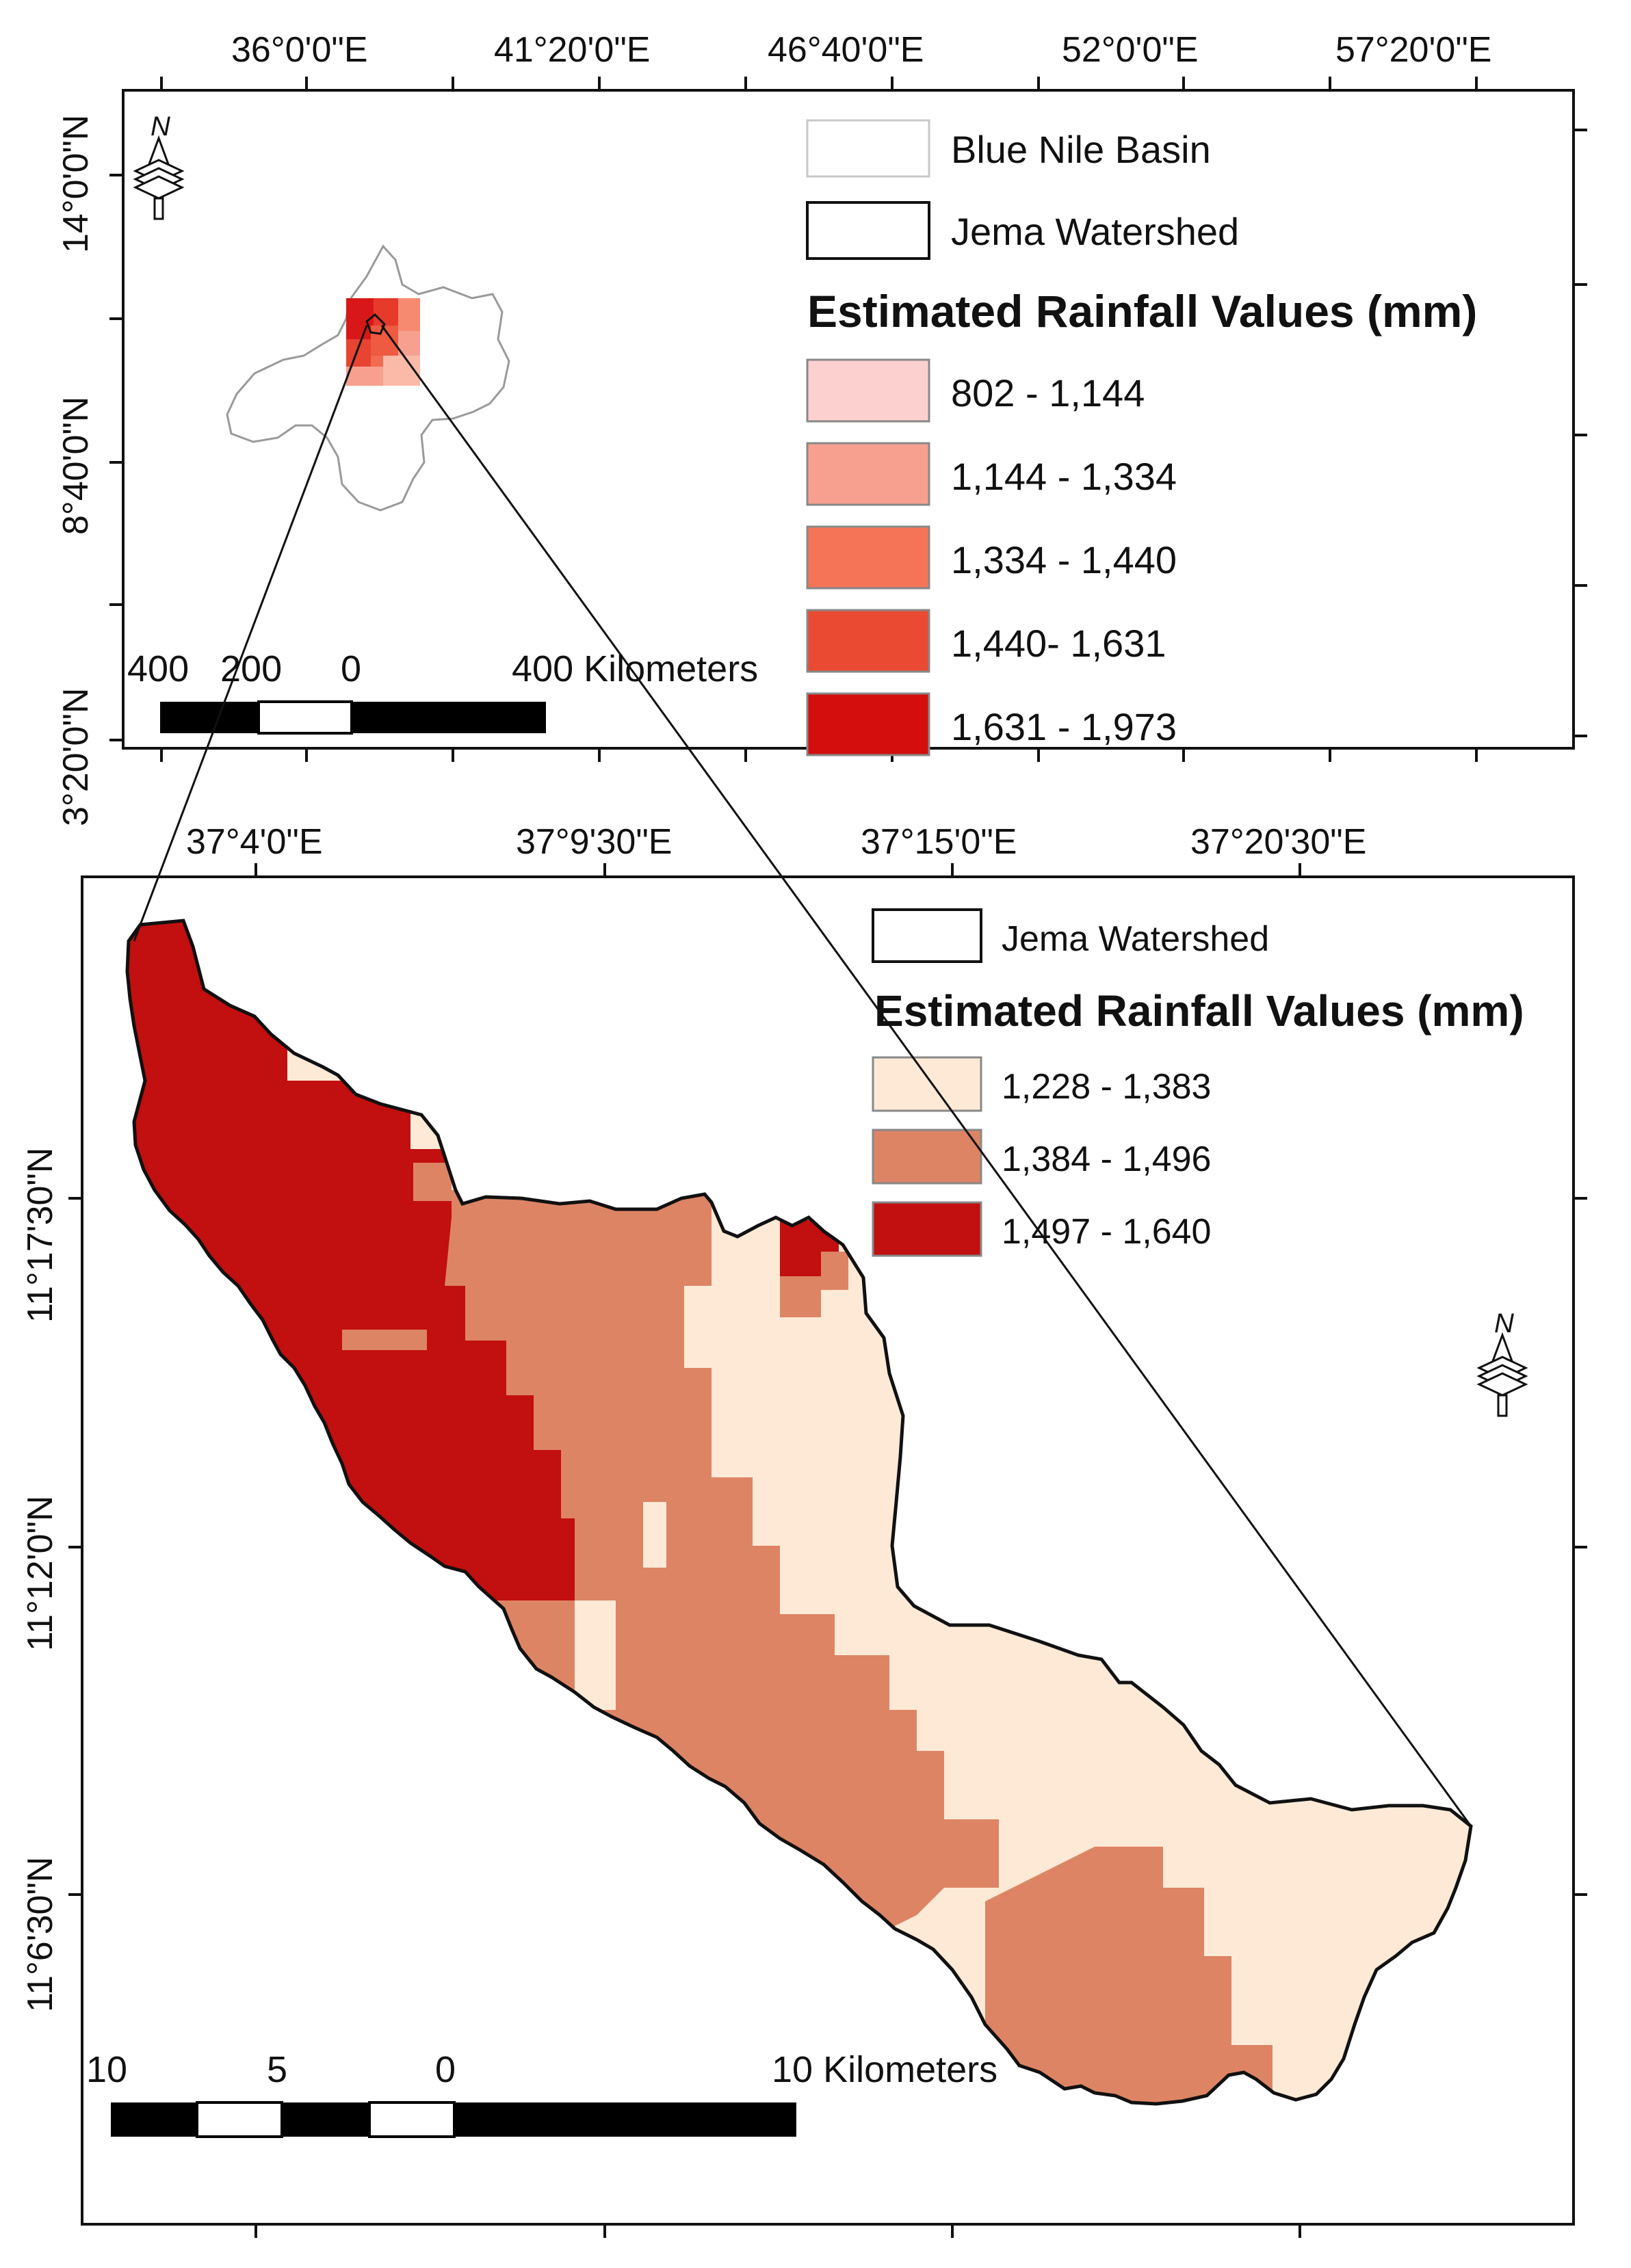 The width and height of the screenshot is (1631, 2268). What do you see at coordinates (1064, 476) in the screenshot?
I see `legend-class-label-2: 1,144 - 1,334` at bounding box center [1064, 476].